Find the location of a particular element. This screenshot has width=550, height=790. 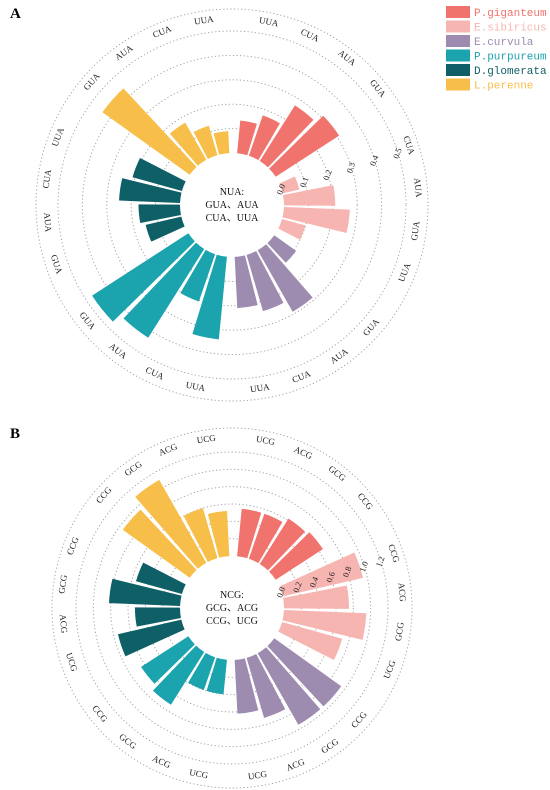

bar-pgiganteum-uua is located at coordinates (247, 138).